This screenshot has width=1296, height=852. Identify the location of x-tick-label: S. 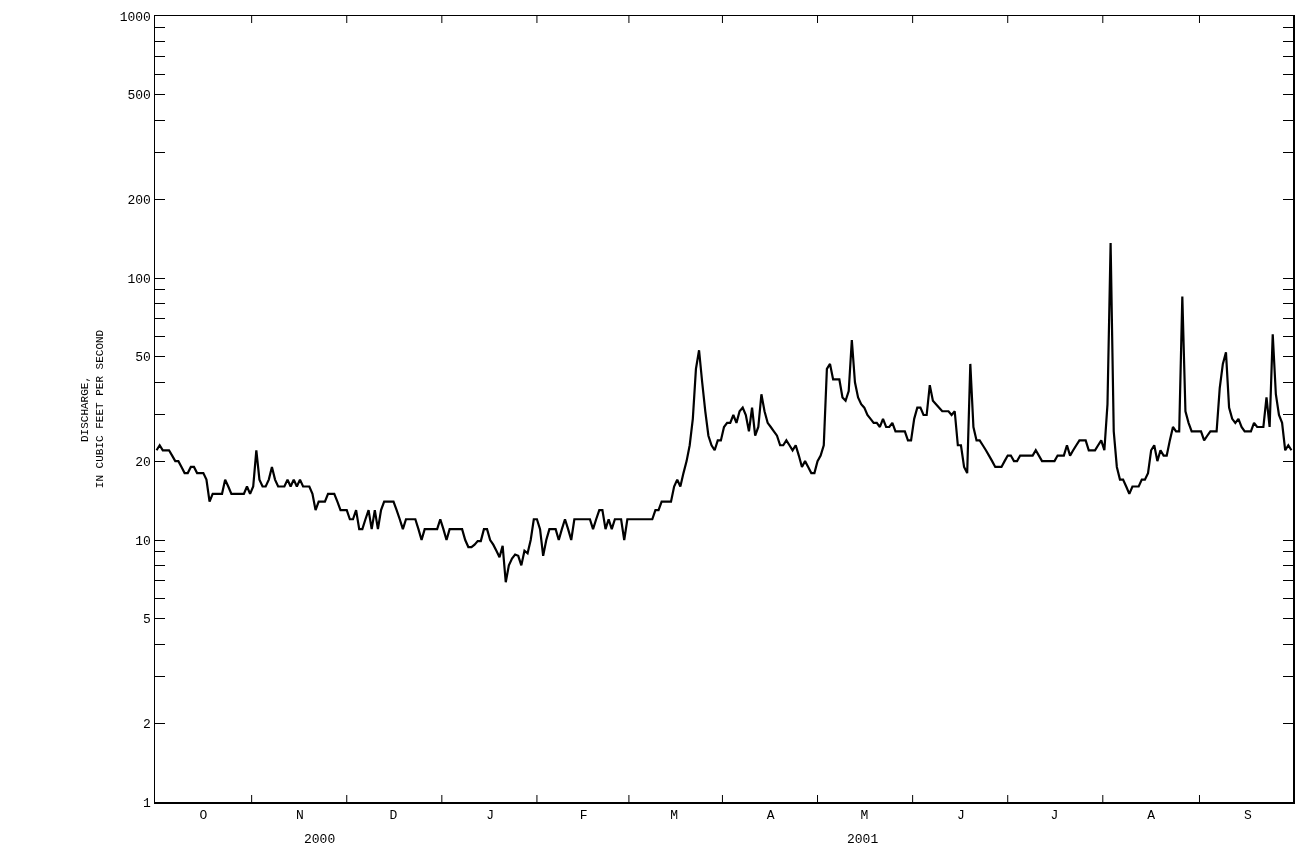
(1247, 816).